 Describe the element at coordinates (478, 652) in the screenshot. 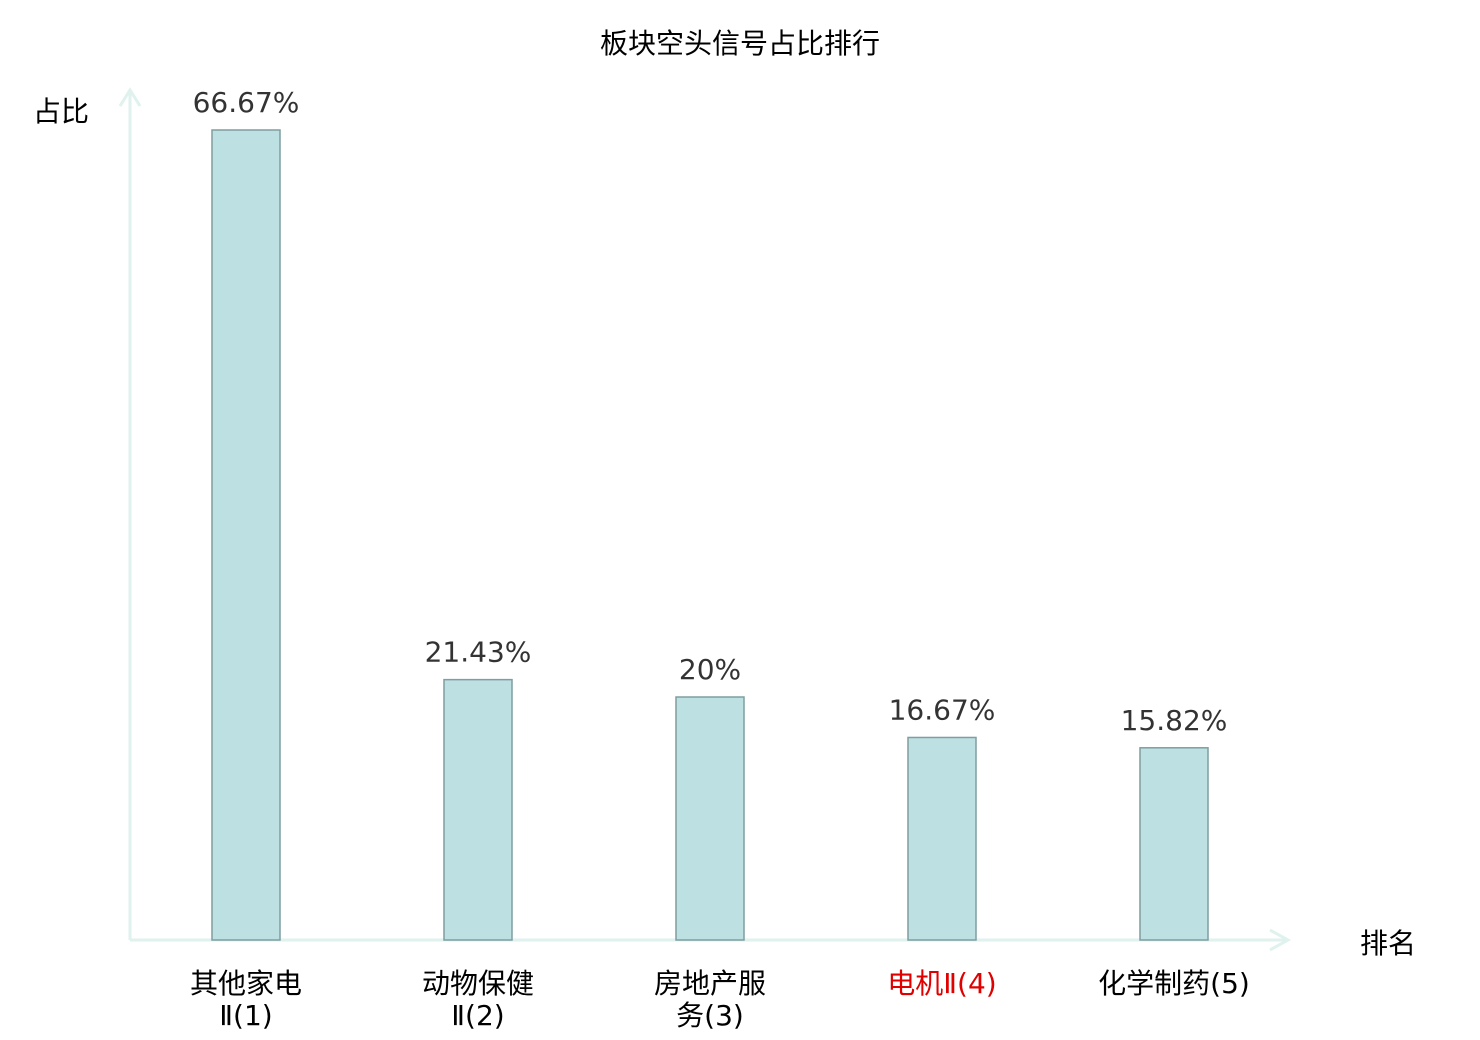

I see `data-label: 21.43%` at that location.